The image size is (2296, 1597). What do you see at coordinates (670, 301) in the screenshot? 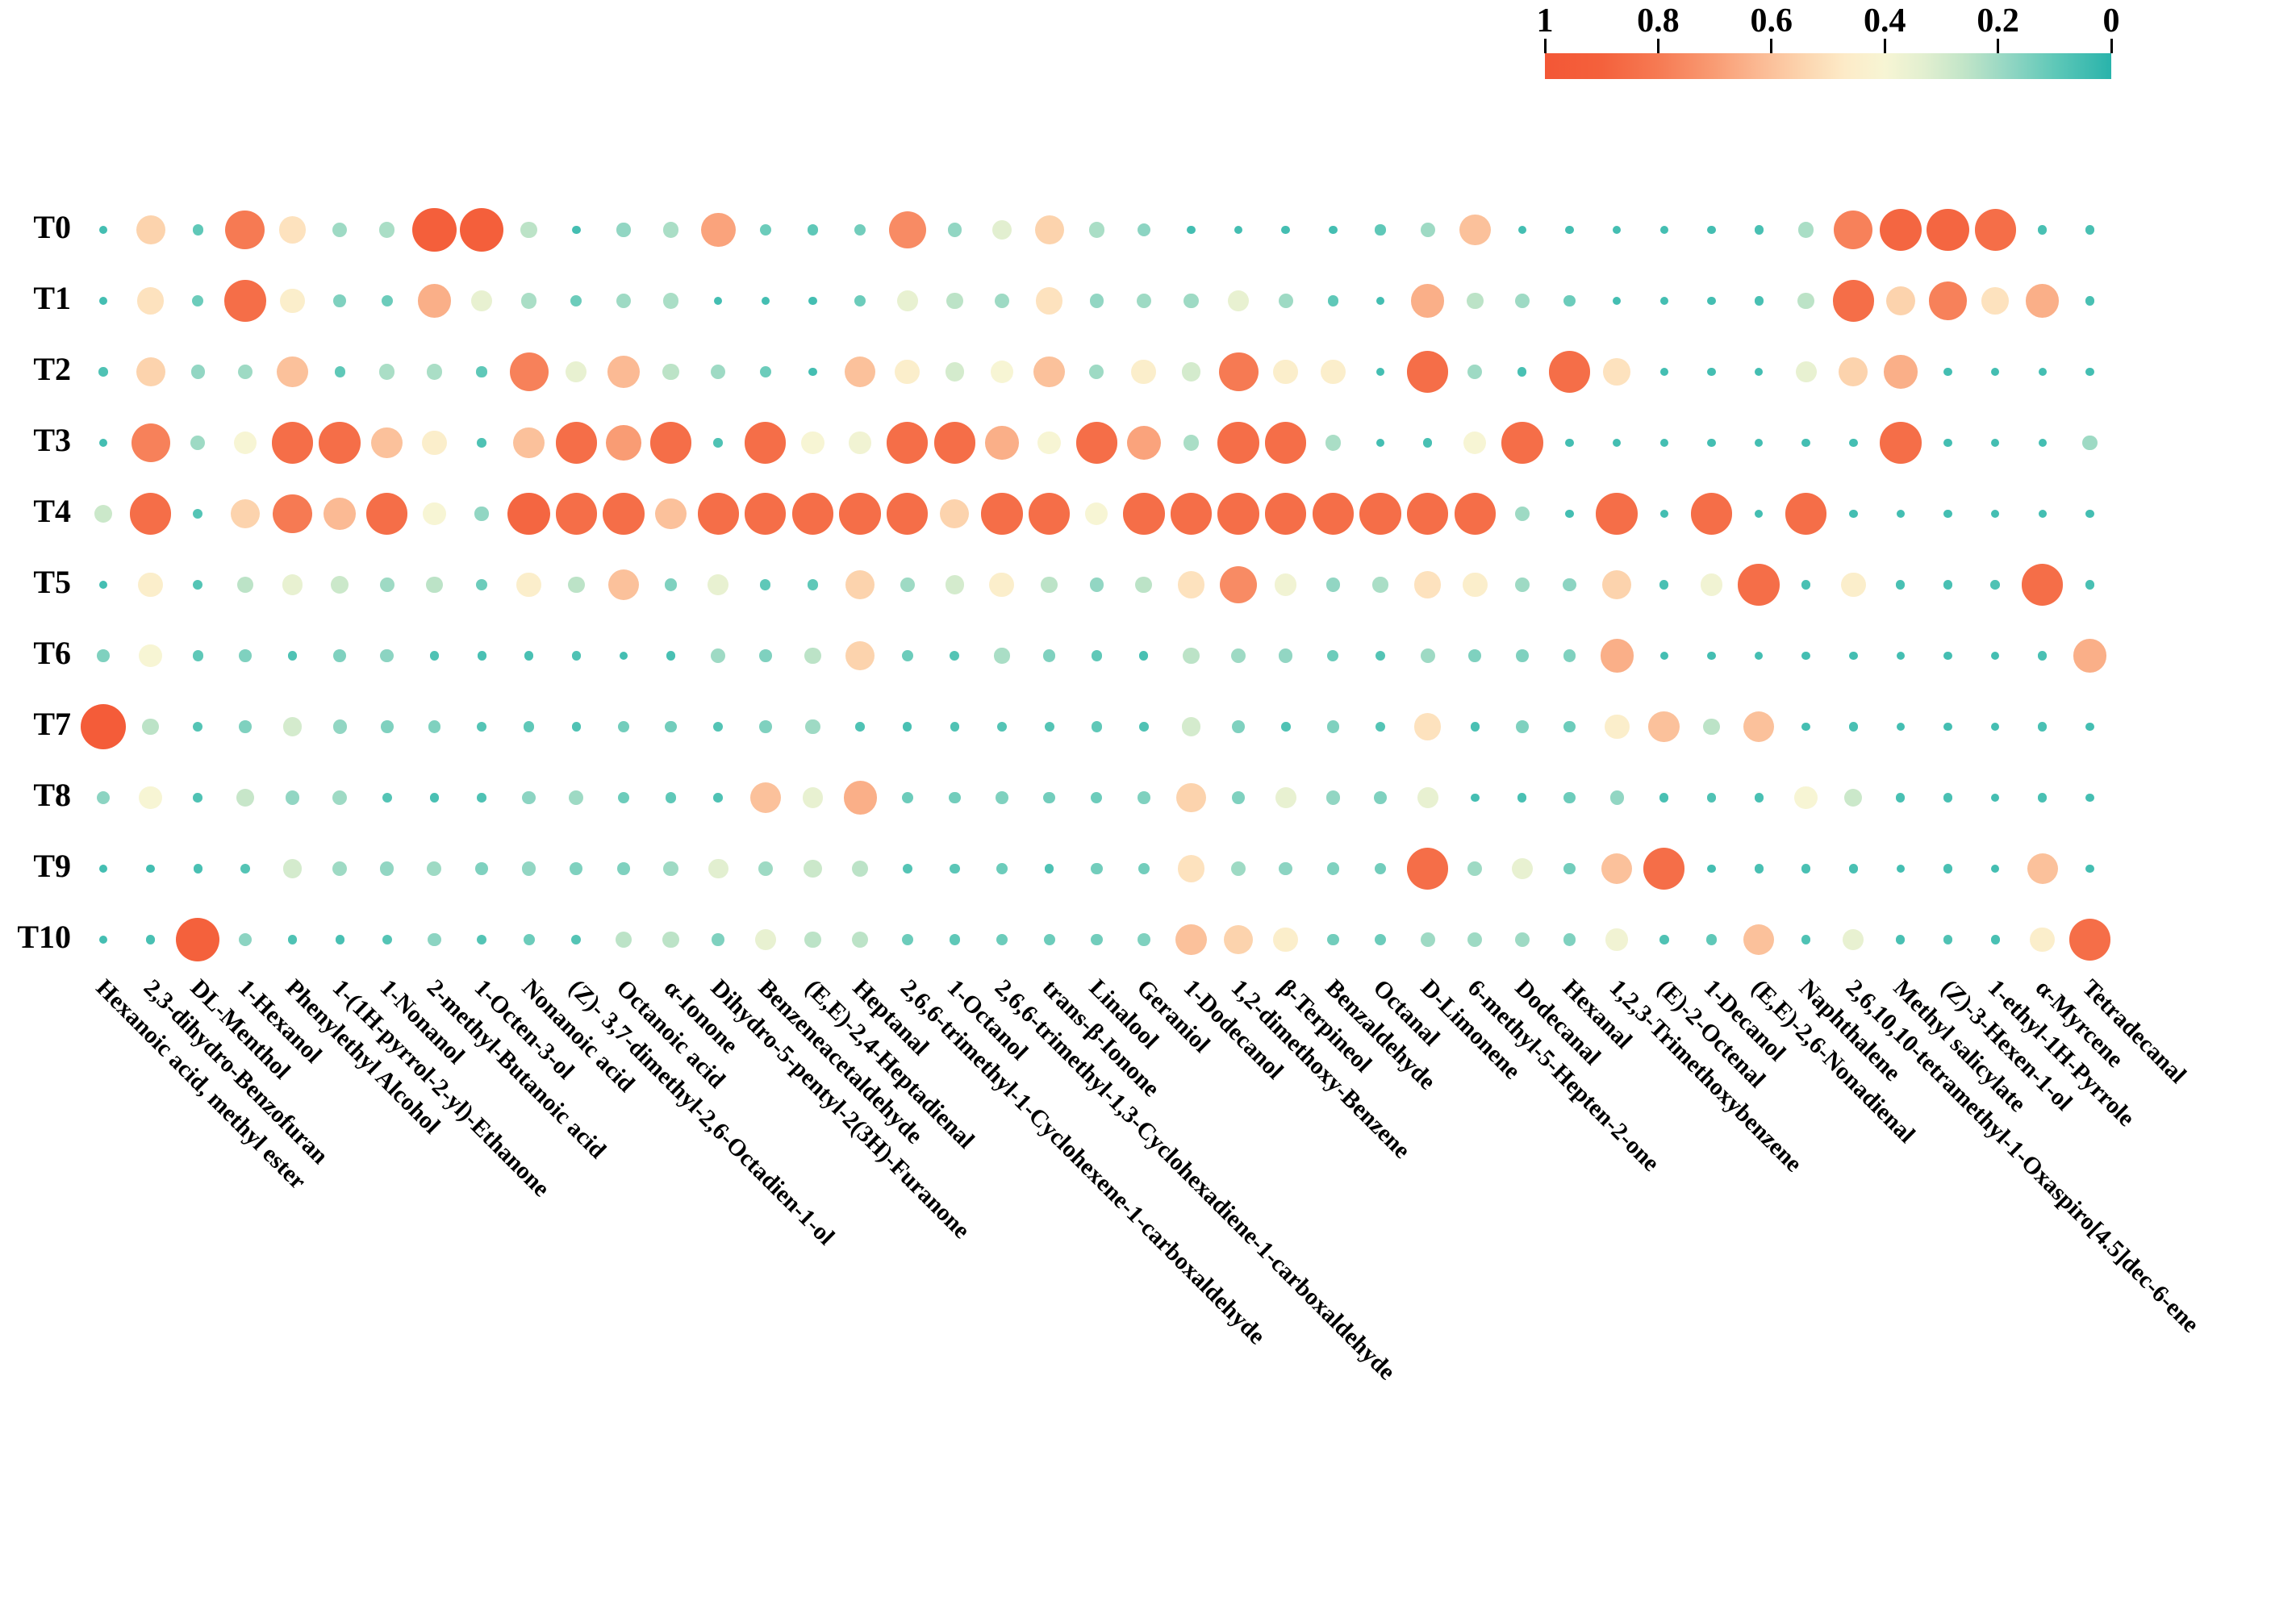
I see `bubble-T1-c13` at bounding box center [670, 301].